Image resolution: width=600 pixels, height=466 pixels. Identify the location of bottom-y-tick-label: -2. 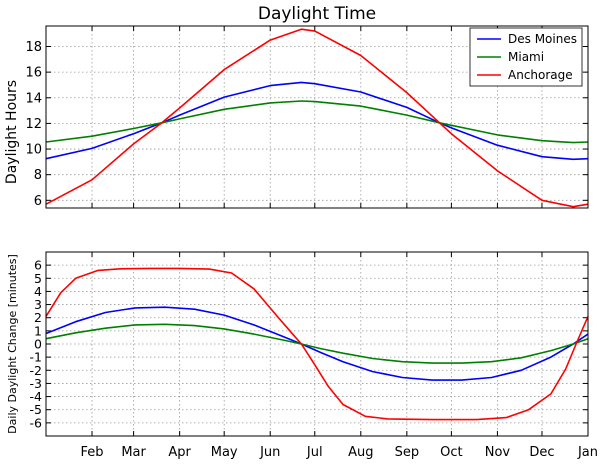
(36, 370).